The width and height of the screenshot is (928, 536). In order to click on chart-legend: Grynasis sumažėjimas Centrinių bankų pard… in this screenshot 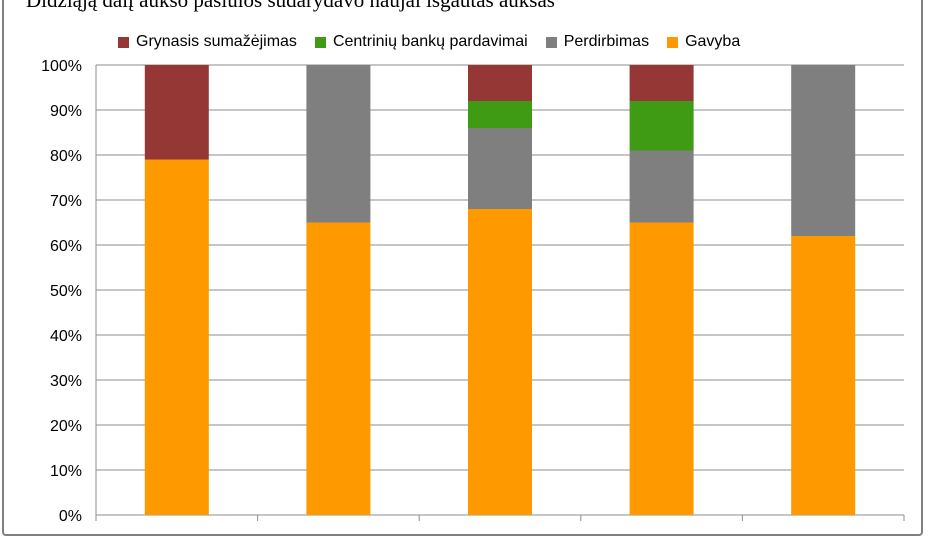, I will do `click(429, 42)`.